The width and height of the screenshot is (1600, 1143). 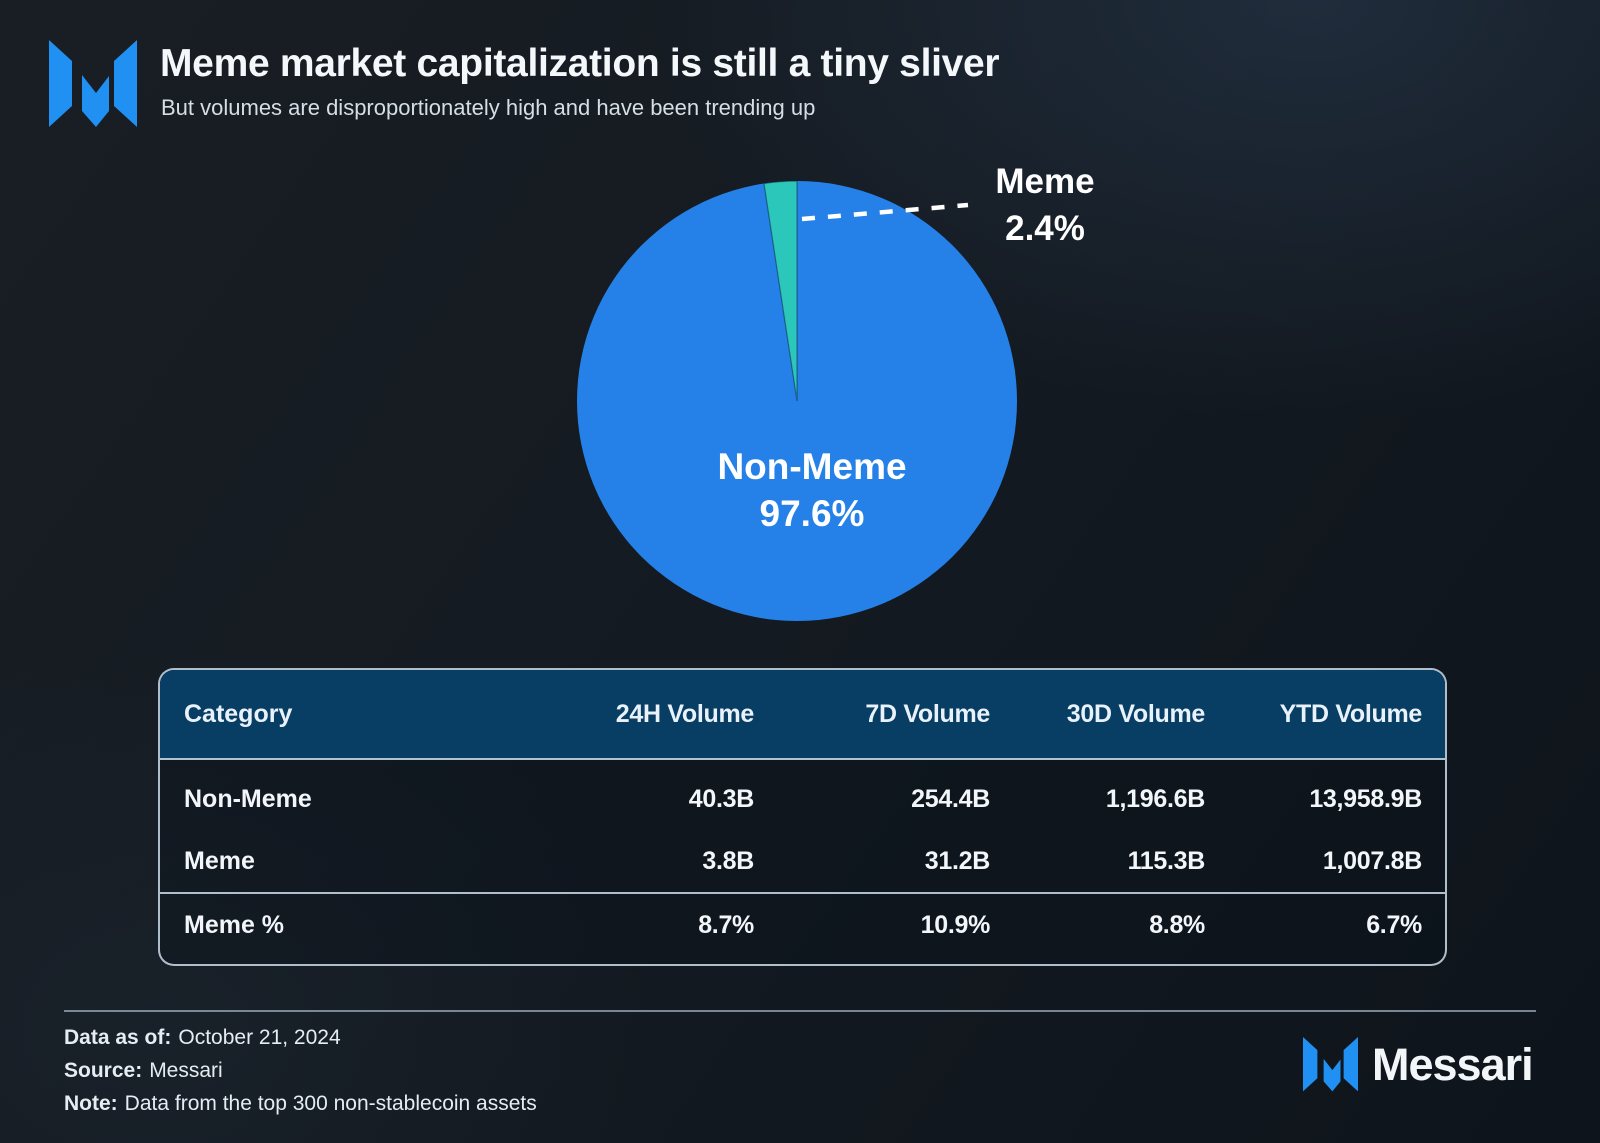 I want to click on footer-divider, so click(x=800, y=1011).